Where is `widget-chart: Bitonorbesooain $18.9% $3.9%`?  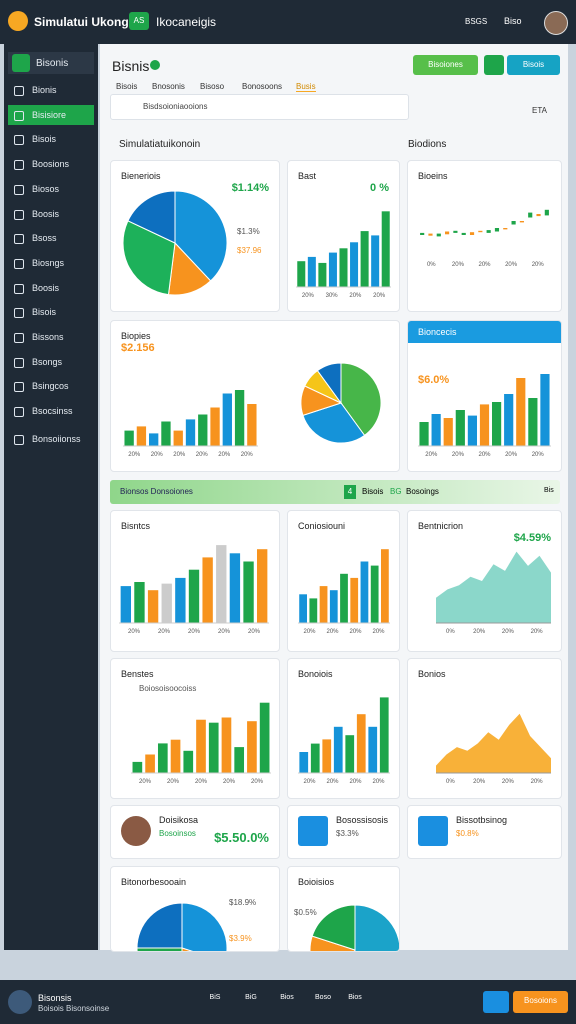 widget-chart: Bitonorbesooain $18.9% $3.9% is located at coordinates (188, 914).